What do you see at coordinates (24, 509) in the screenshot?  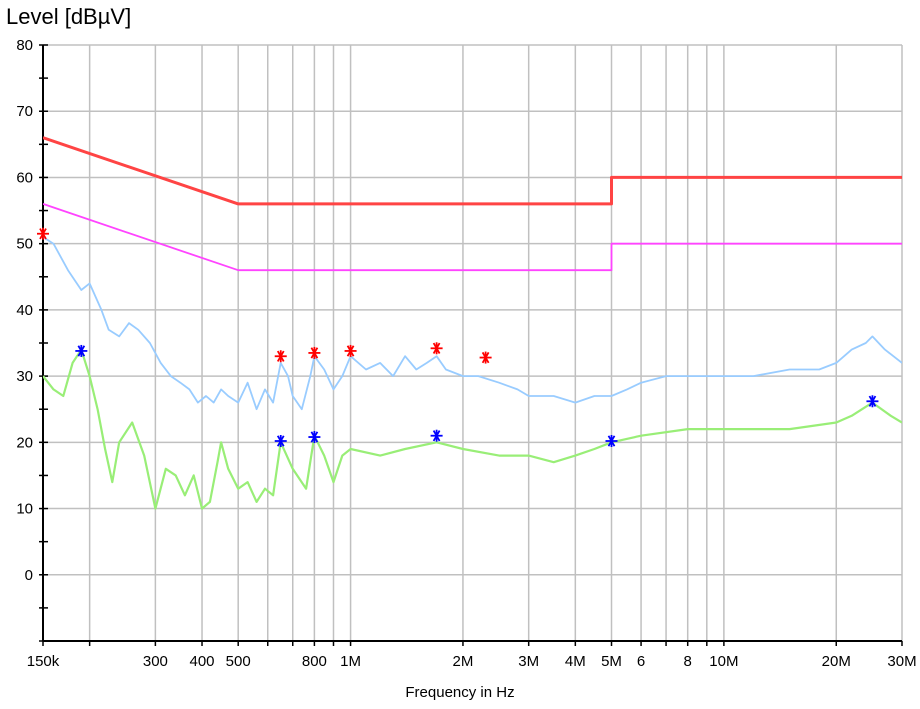 I see `y-tick-label: 10` at bounding box center [24, 509].